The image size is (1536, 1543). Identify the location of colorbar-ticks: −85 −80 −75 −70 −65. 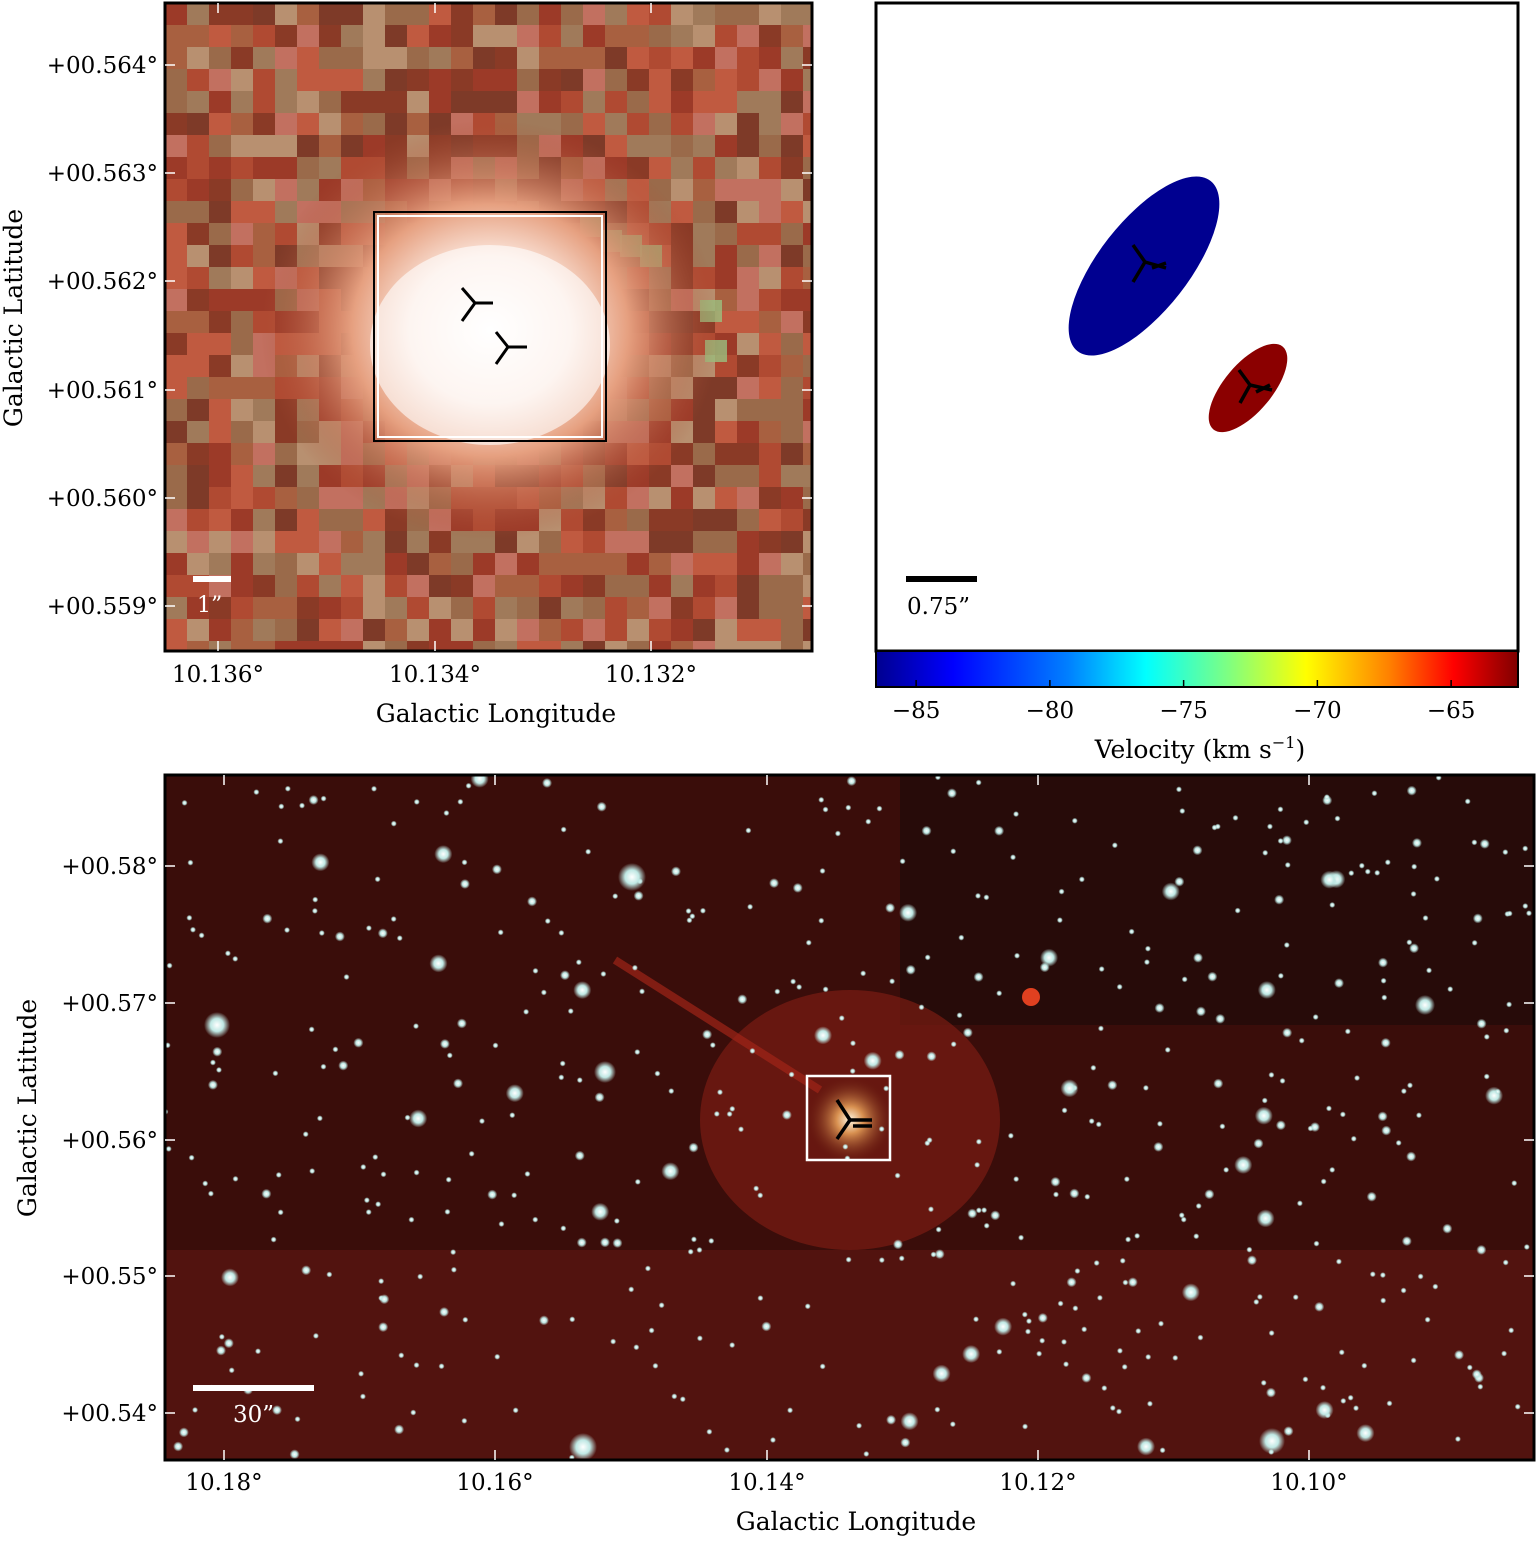
(1184, 702).